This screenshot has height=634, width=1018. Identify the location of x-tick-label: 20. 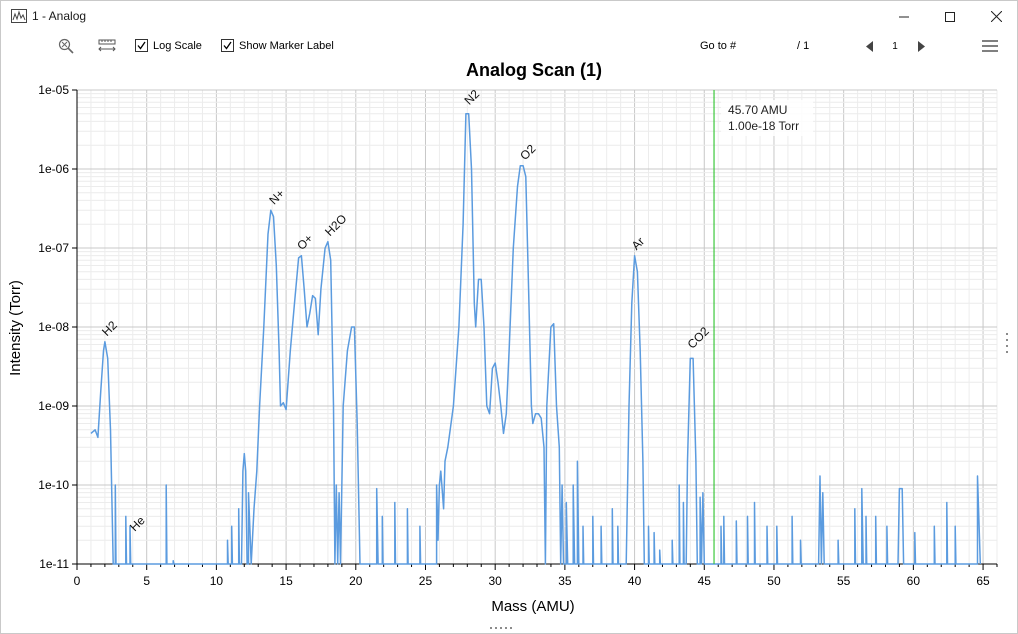
(356, 581).